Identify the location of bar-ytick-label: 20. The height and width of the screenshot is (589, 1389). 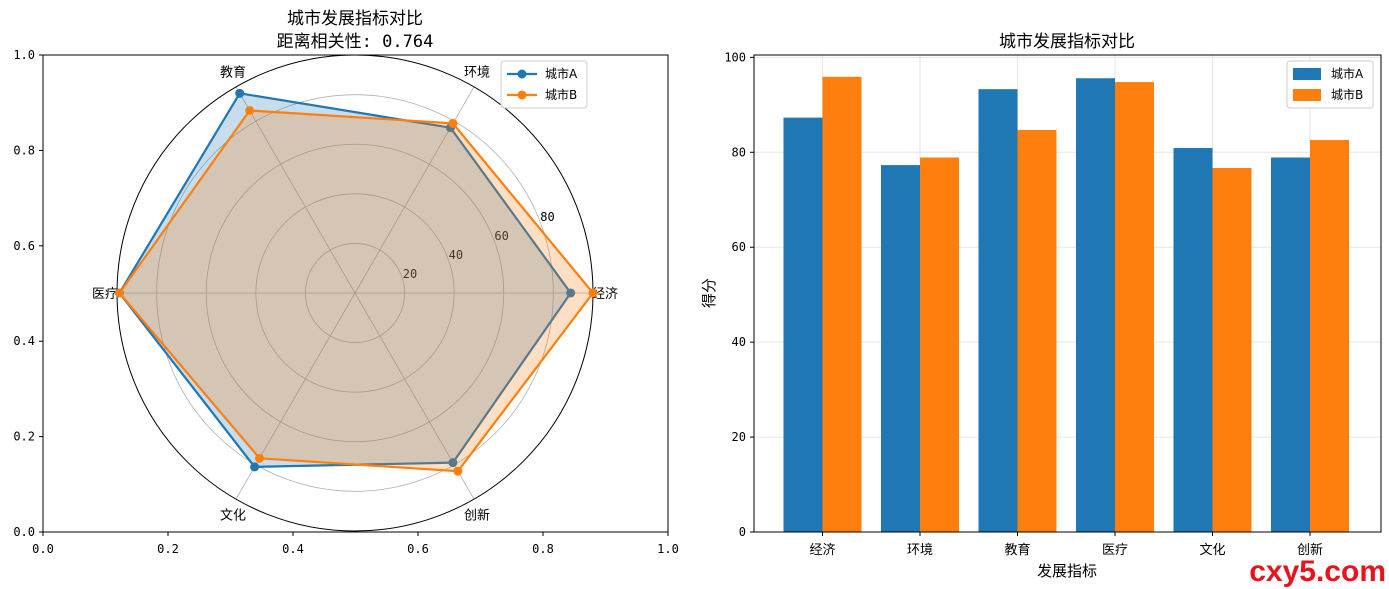
(739, 437).